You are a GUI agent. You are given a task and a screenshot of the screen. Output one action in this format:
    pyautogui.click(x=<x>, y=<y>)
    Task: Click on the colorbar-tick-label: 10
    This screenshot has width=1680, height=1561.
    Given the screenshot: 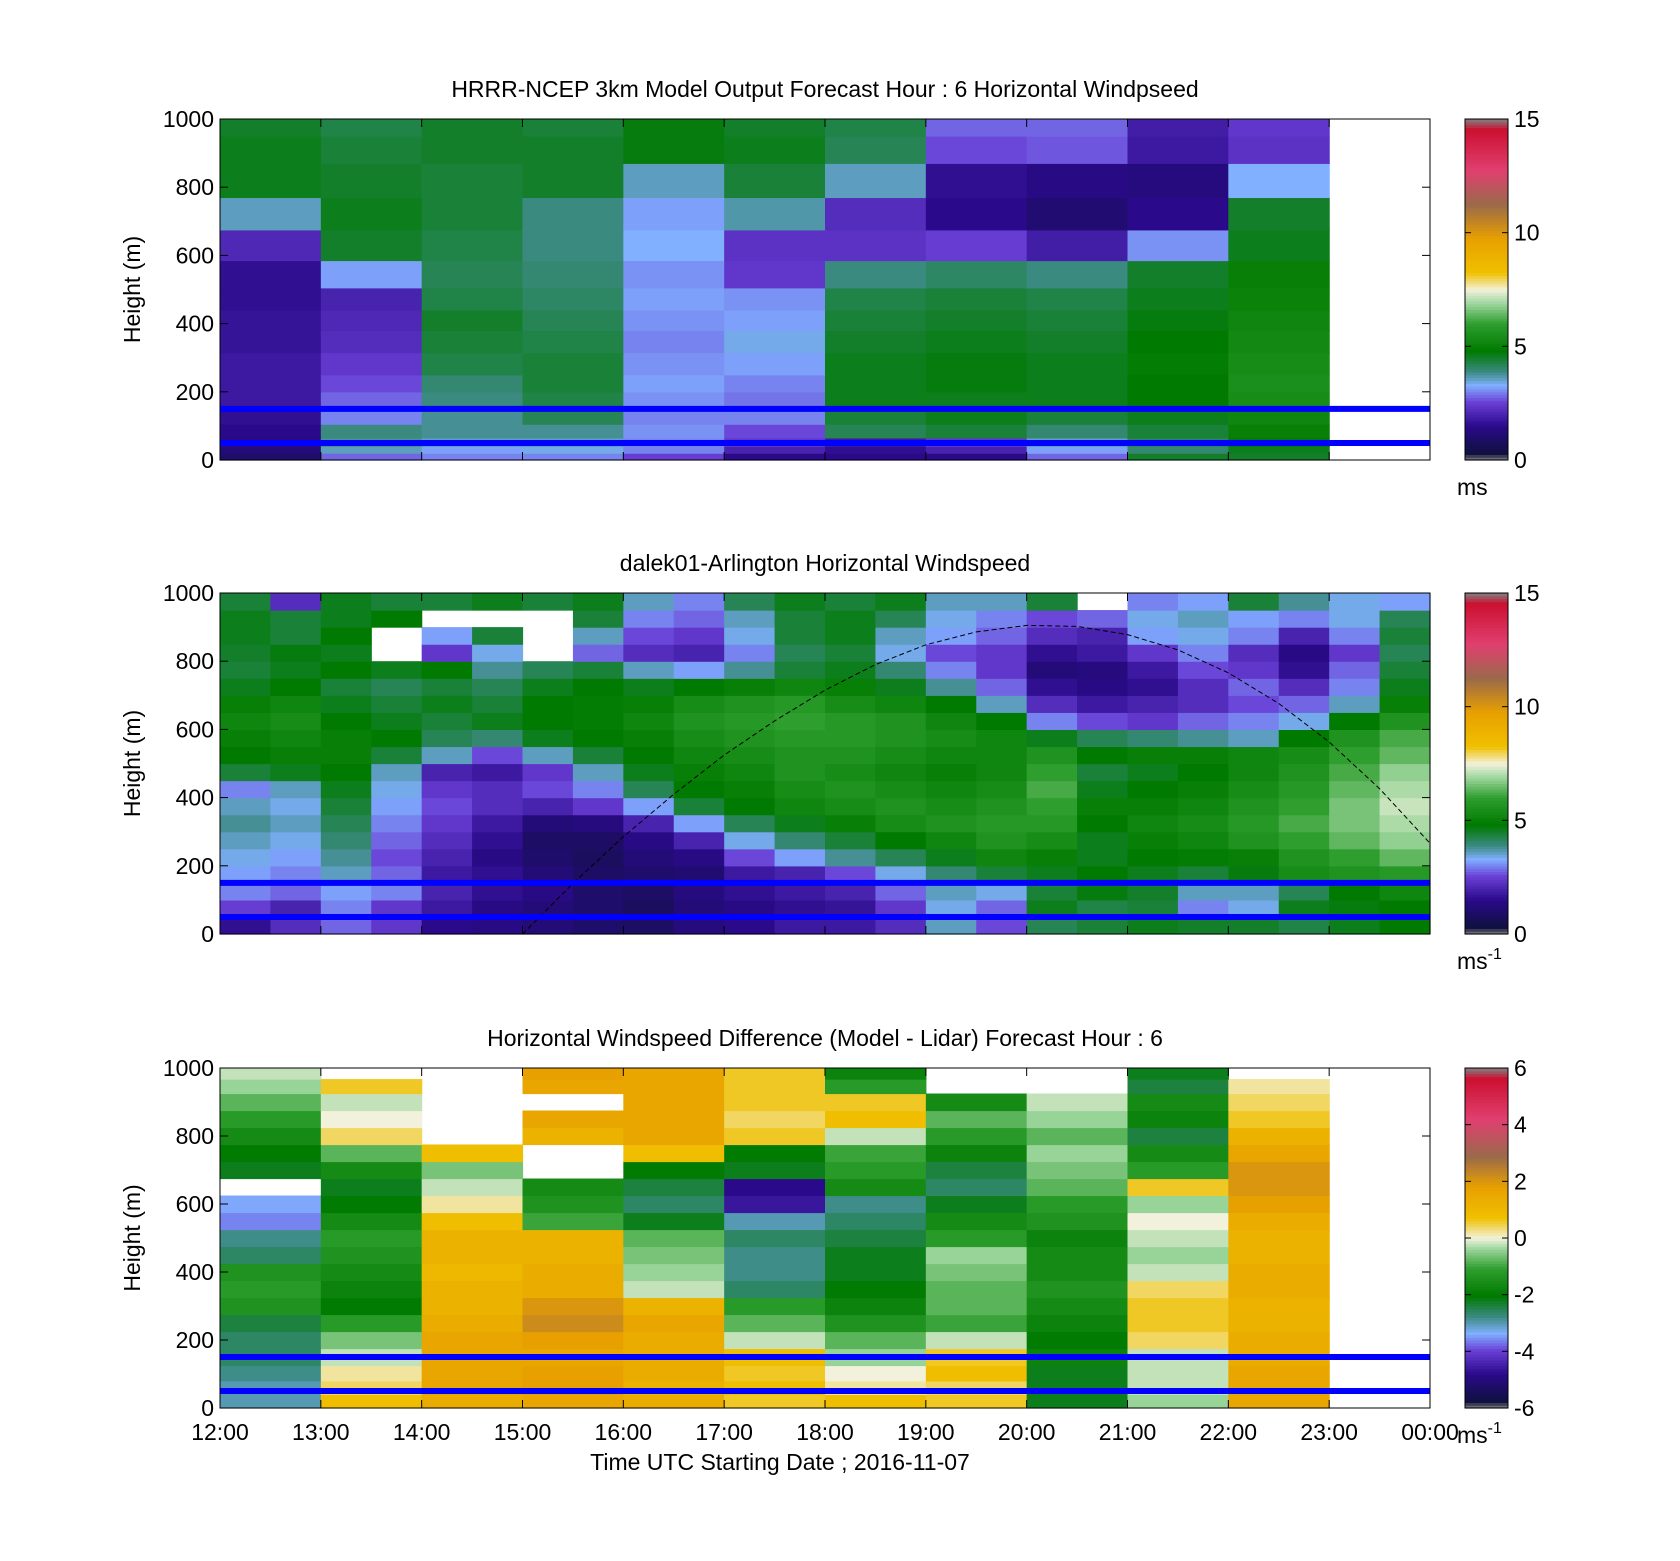 What is the action you would take?
    pyautogui.click(x=1527, y=233)
    